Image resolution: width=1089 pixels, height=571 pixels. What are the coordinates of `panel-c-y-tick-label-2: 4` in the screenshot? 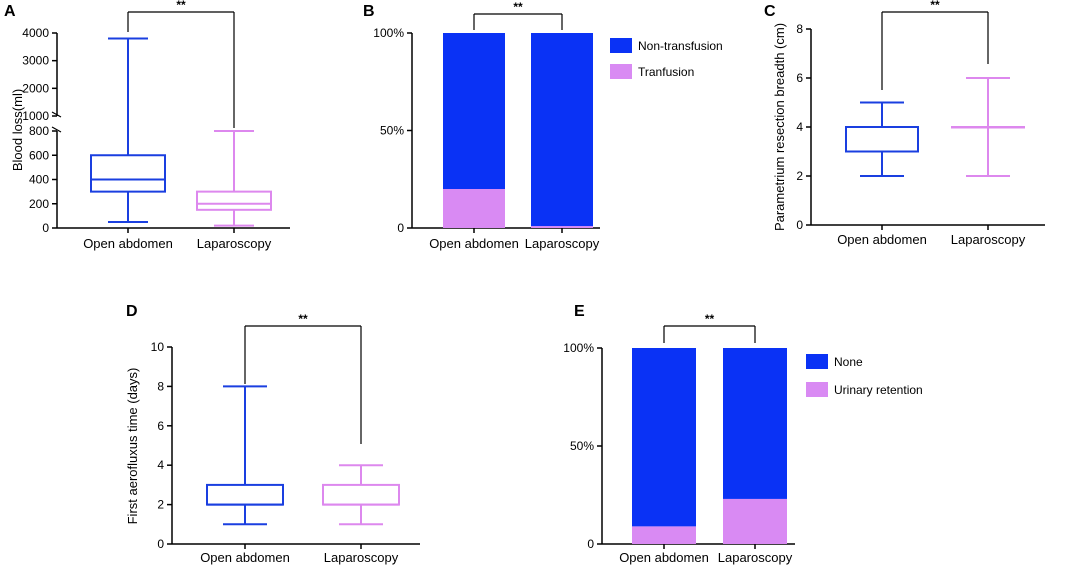 It's located at (799, 127).